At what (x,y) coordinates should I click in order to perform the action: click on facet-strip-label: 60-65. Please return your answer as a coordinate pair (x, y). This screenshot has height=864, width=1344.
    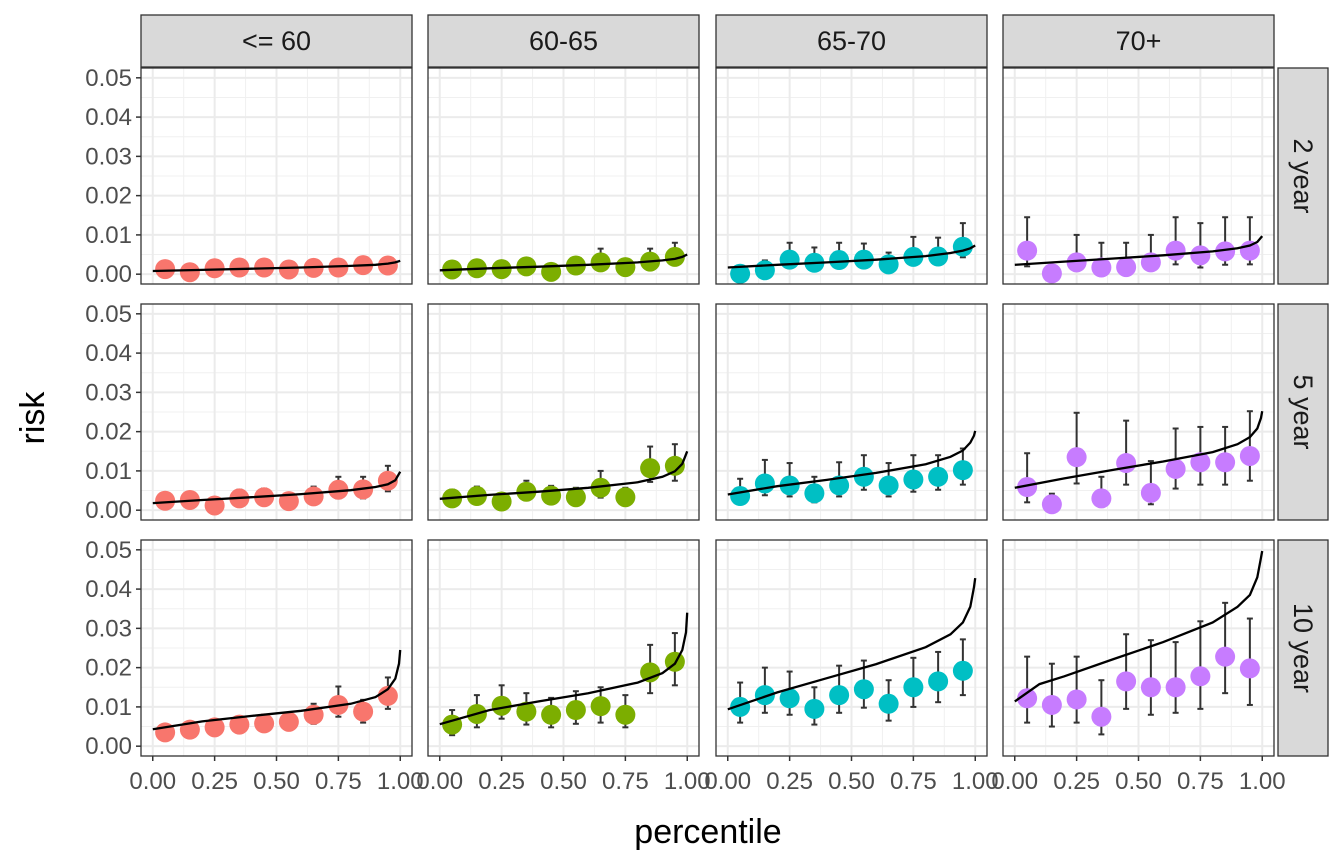
    Looking at the image, I should click on (563, 41).